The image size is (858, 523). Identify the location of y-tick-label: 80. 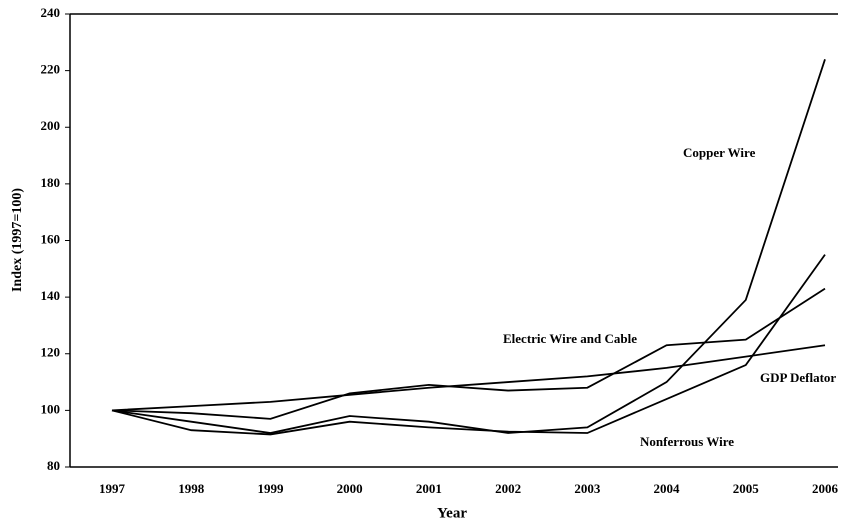
(53, 465).